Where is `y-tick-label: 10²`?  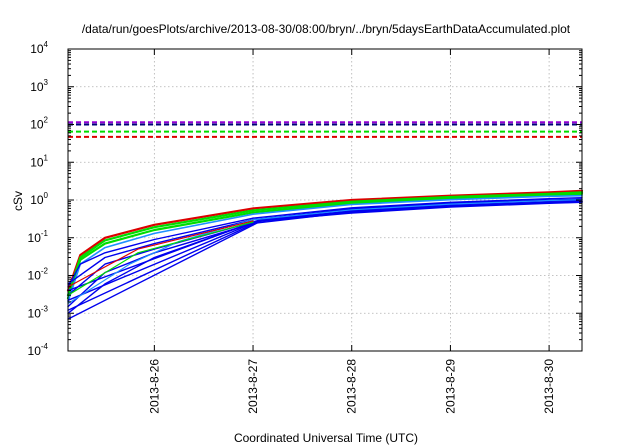
y-tick-label: 10² is located at coordinates (39, 124).